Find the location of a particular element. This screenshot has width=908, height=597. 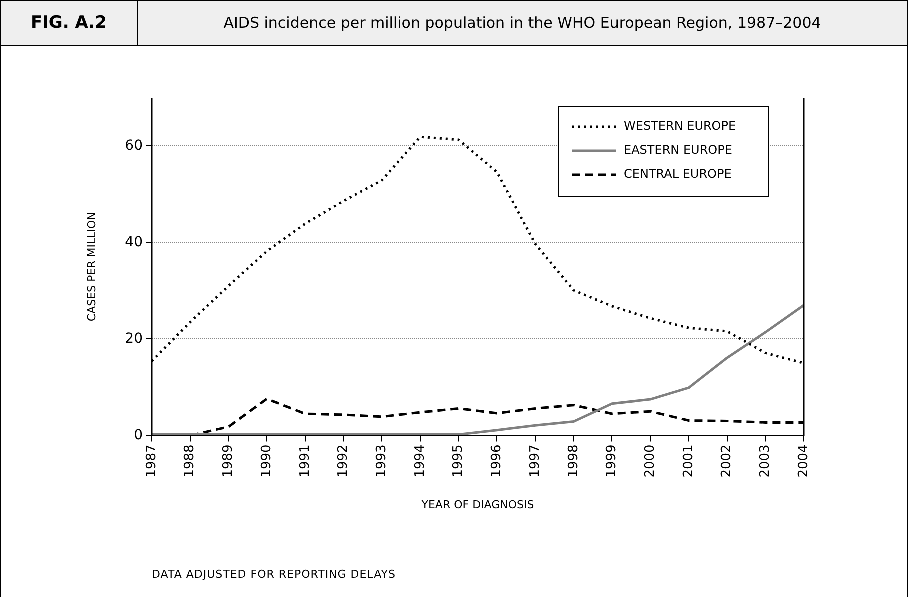

x-tick-label: 2001 is located at coordinates (688, 461).